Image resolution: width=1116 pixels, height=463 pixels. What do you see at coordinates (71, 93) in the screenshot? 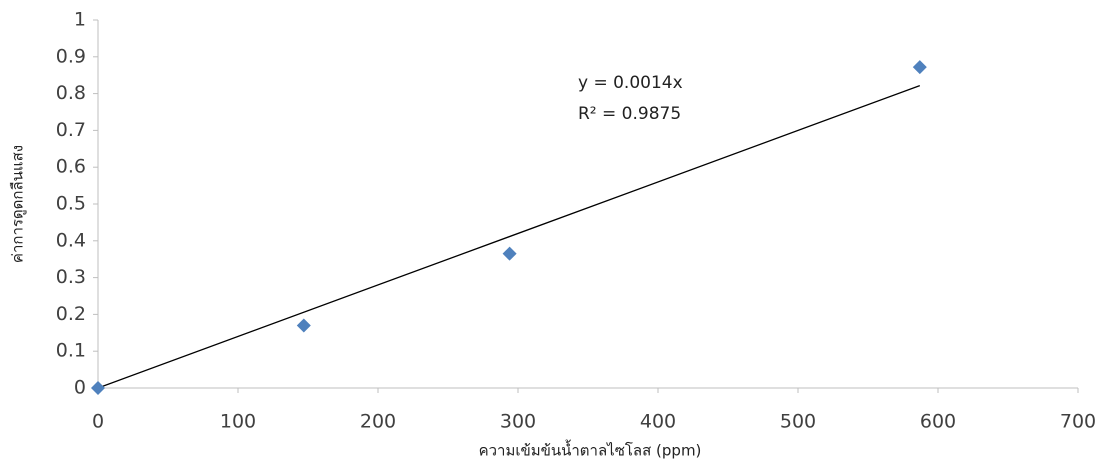
I see `y-tick-label: 0.8` at bounding box center [71, 93].